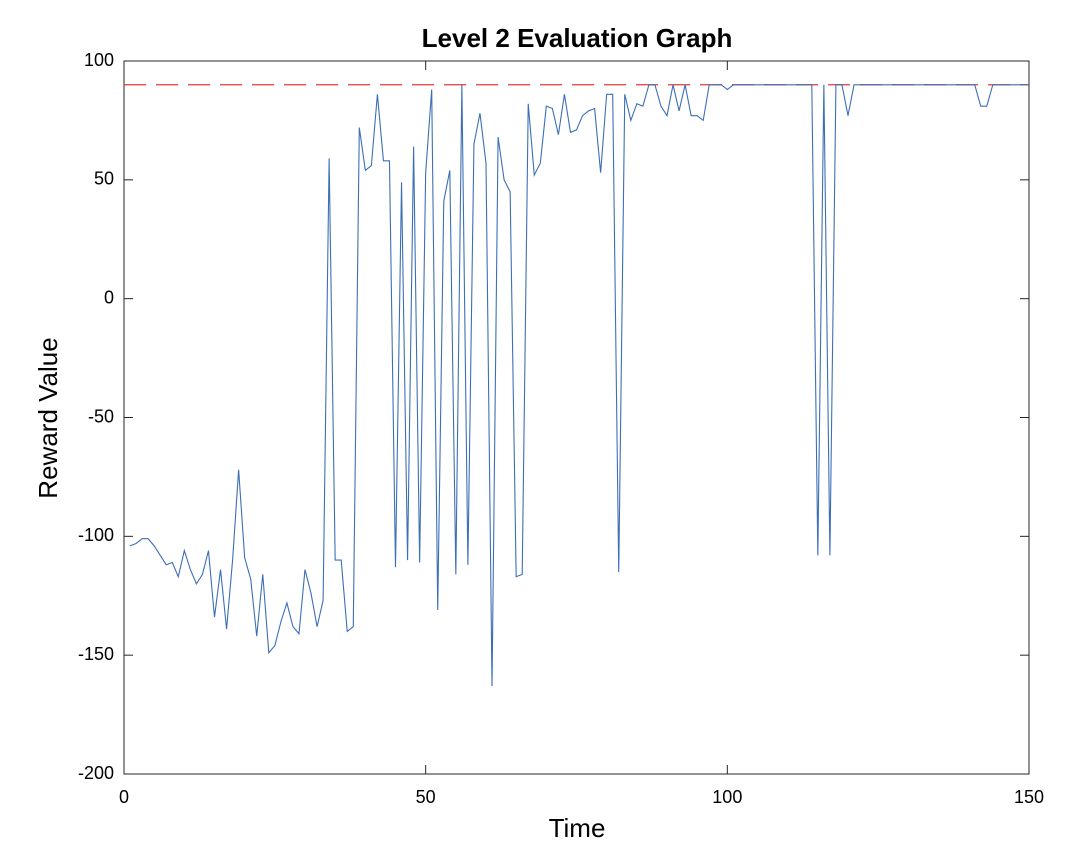 Image resolution: width=1089 pixels, height=856 pixels. Describe the element at coordinates (577, 38) in the screenshot. I see `chart-title: Level 2 Evaluation Graph` at that location.